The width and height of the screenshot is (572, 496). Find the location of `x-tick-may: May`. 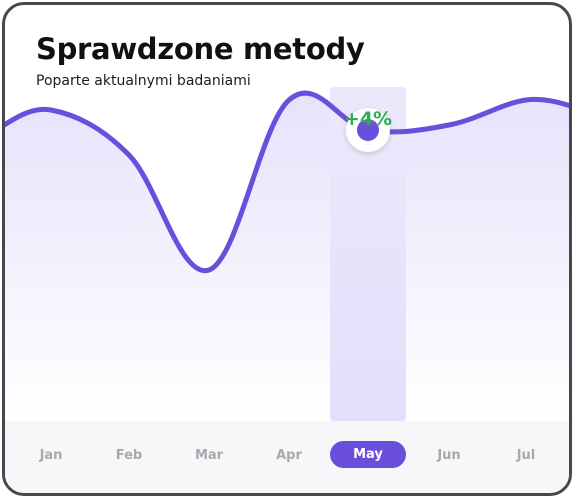

x-tick-may: May is located at coordinates (368, 454).